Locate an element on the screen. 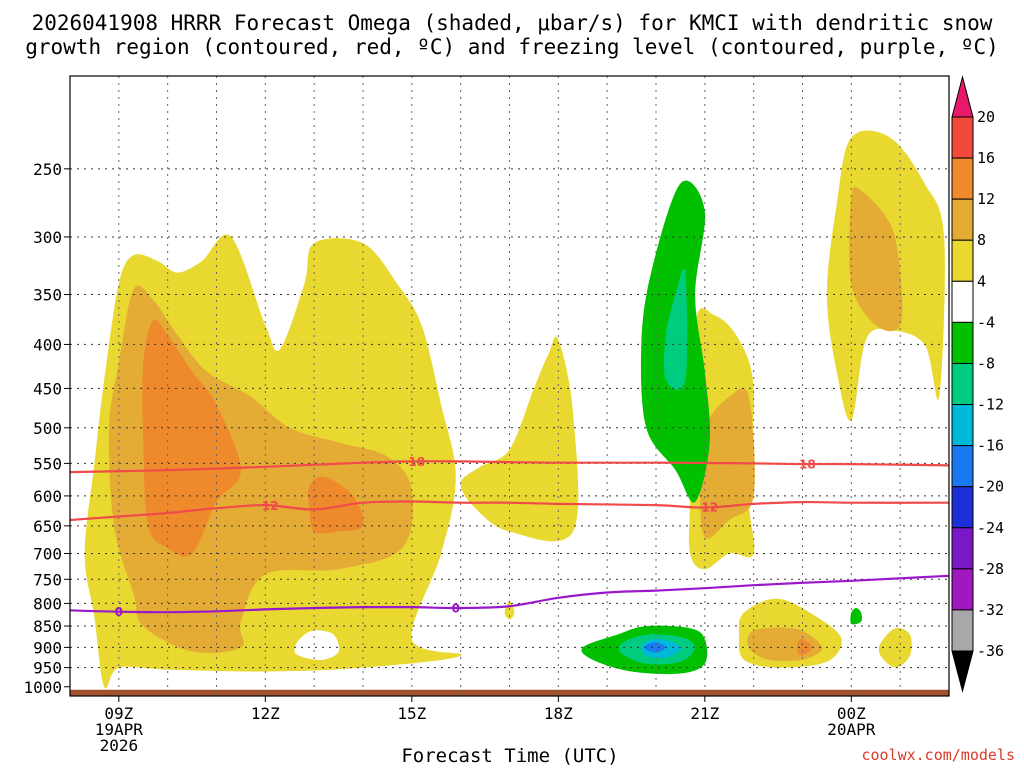 The width and height of the screenshot is (1024, 768). colorbar-label-16: 16 is located at coordinates (986, 158).